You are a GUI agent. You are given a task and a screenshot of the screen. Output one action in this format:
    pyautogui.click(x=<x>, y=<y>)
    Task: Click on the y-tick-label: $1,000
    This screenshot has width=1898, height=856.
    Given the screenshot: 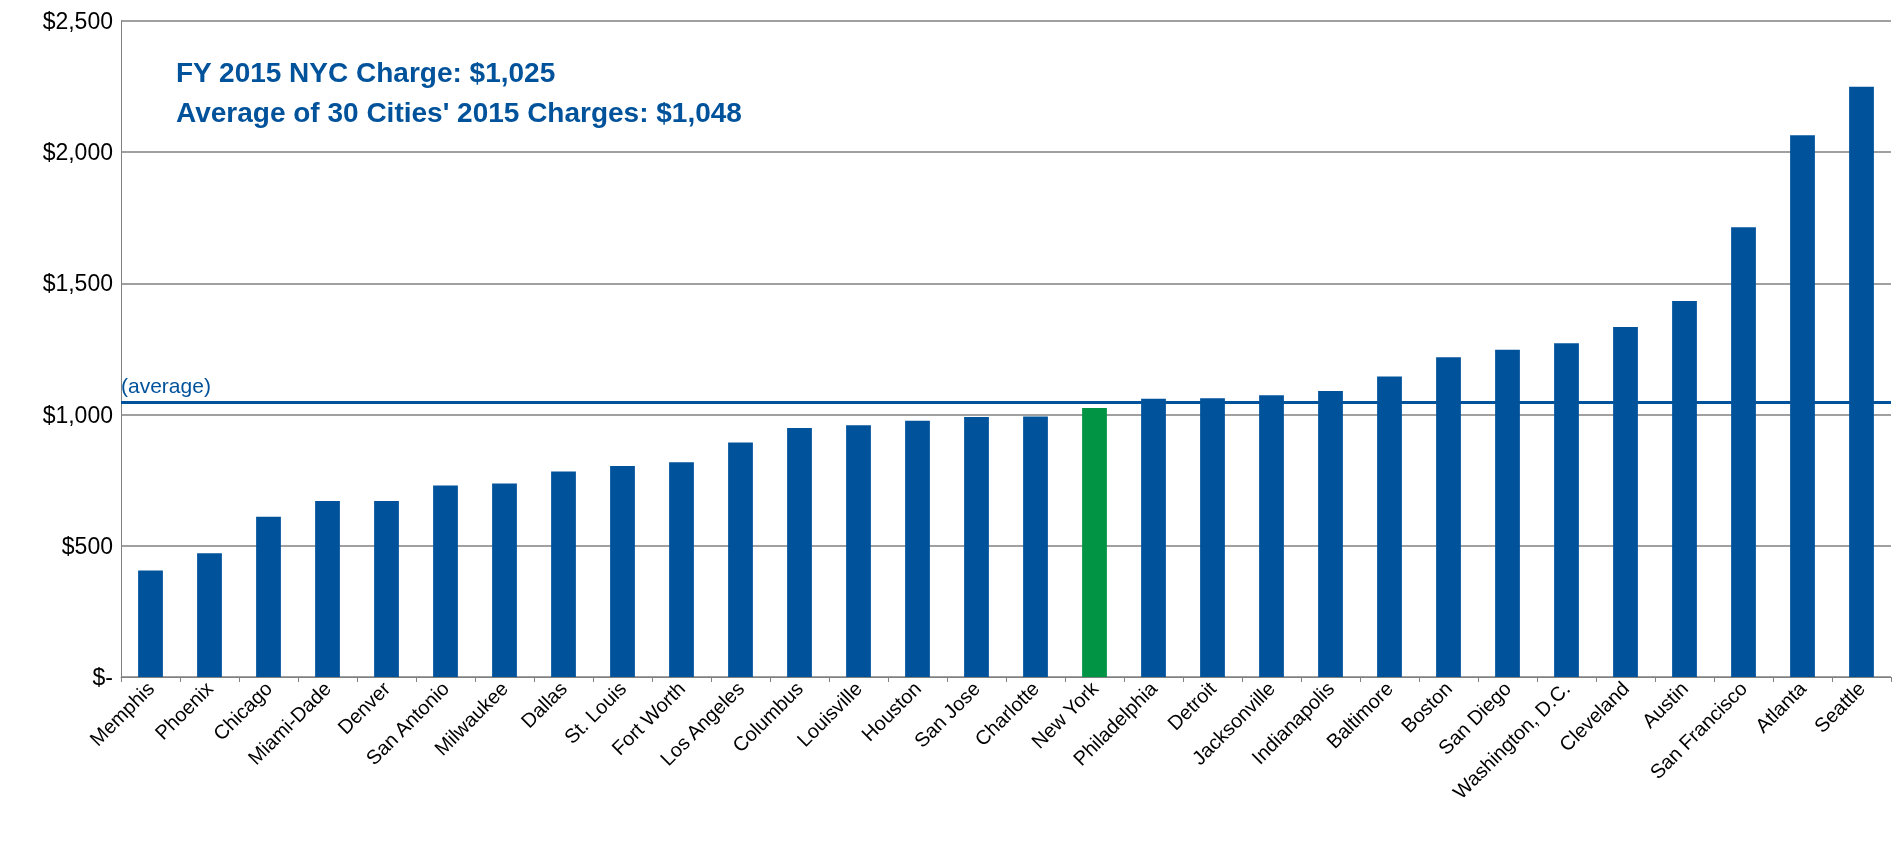 What is the action you would take?
    pyautogui.click(x=77, y=414)
    